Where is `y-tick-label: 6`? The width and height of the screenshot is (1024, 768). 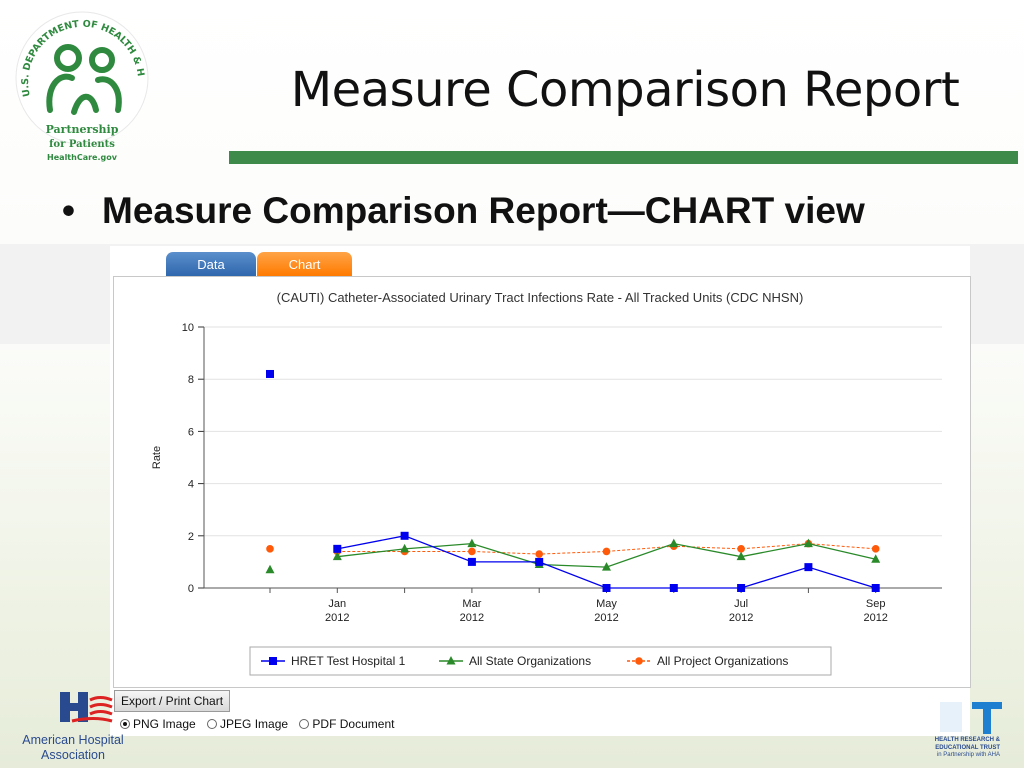
y-tick-label: 6 is located at coordinates (191, 432).